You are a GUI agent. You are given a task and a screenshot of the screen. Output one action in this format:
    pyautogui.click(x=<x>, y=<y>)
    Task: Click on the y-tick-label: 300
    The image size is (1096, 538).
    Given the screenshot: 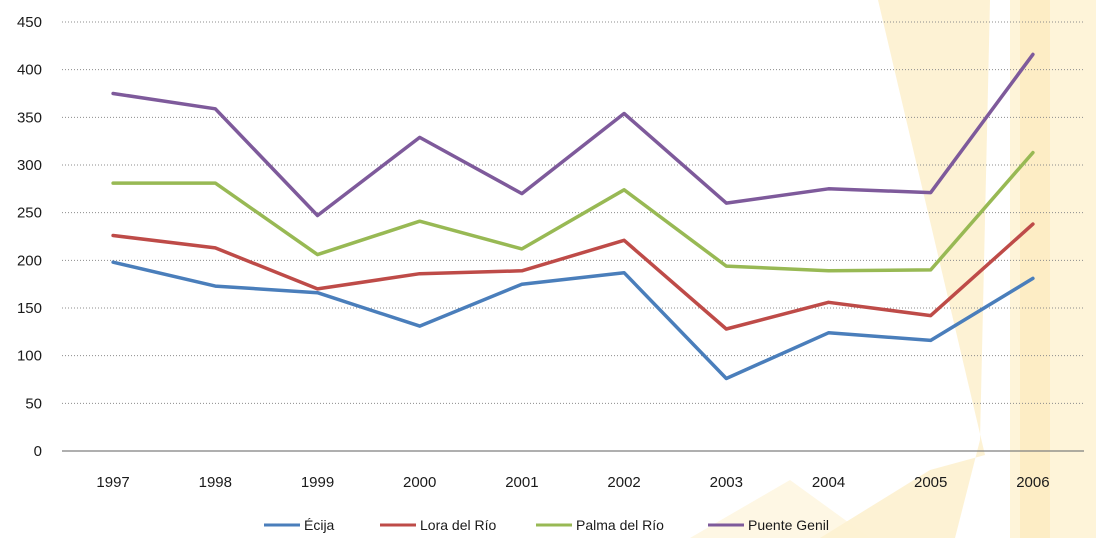 What is the action you would take?
    pyautogui.click(x=29, y=165)
    